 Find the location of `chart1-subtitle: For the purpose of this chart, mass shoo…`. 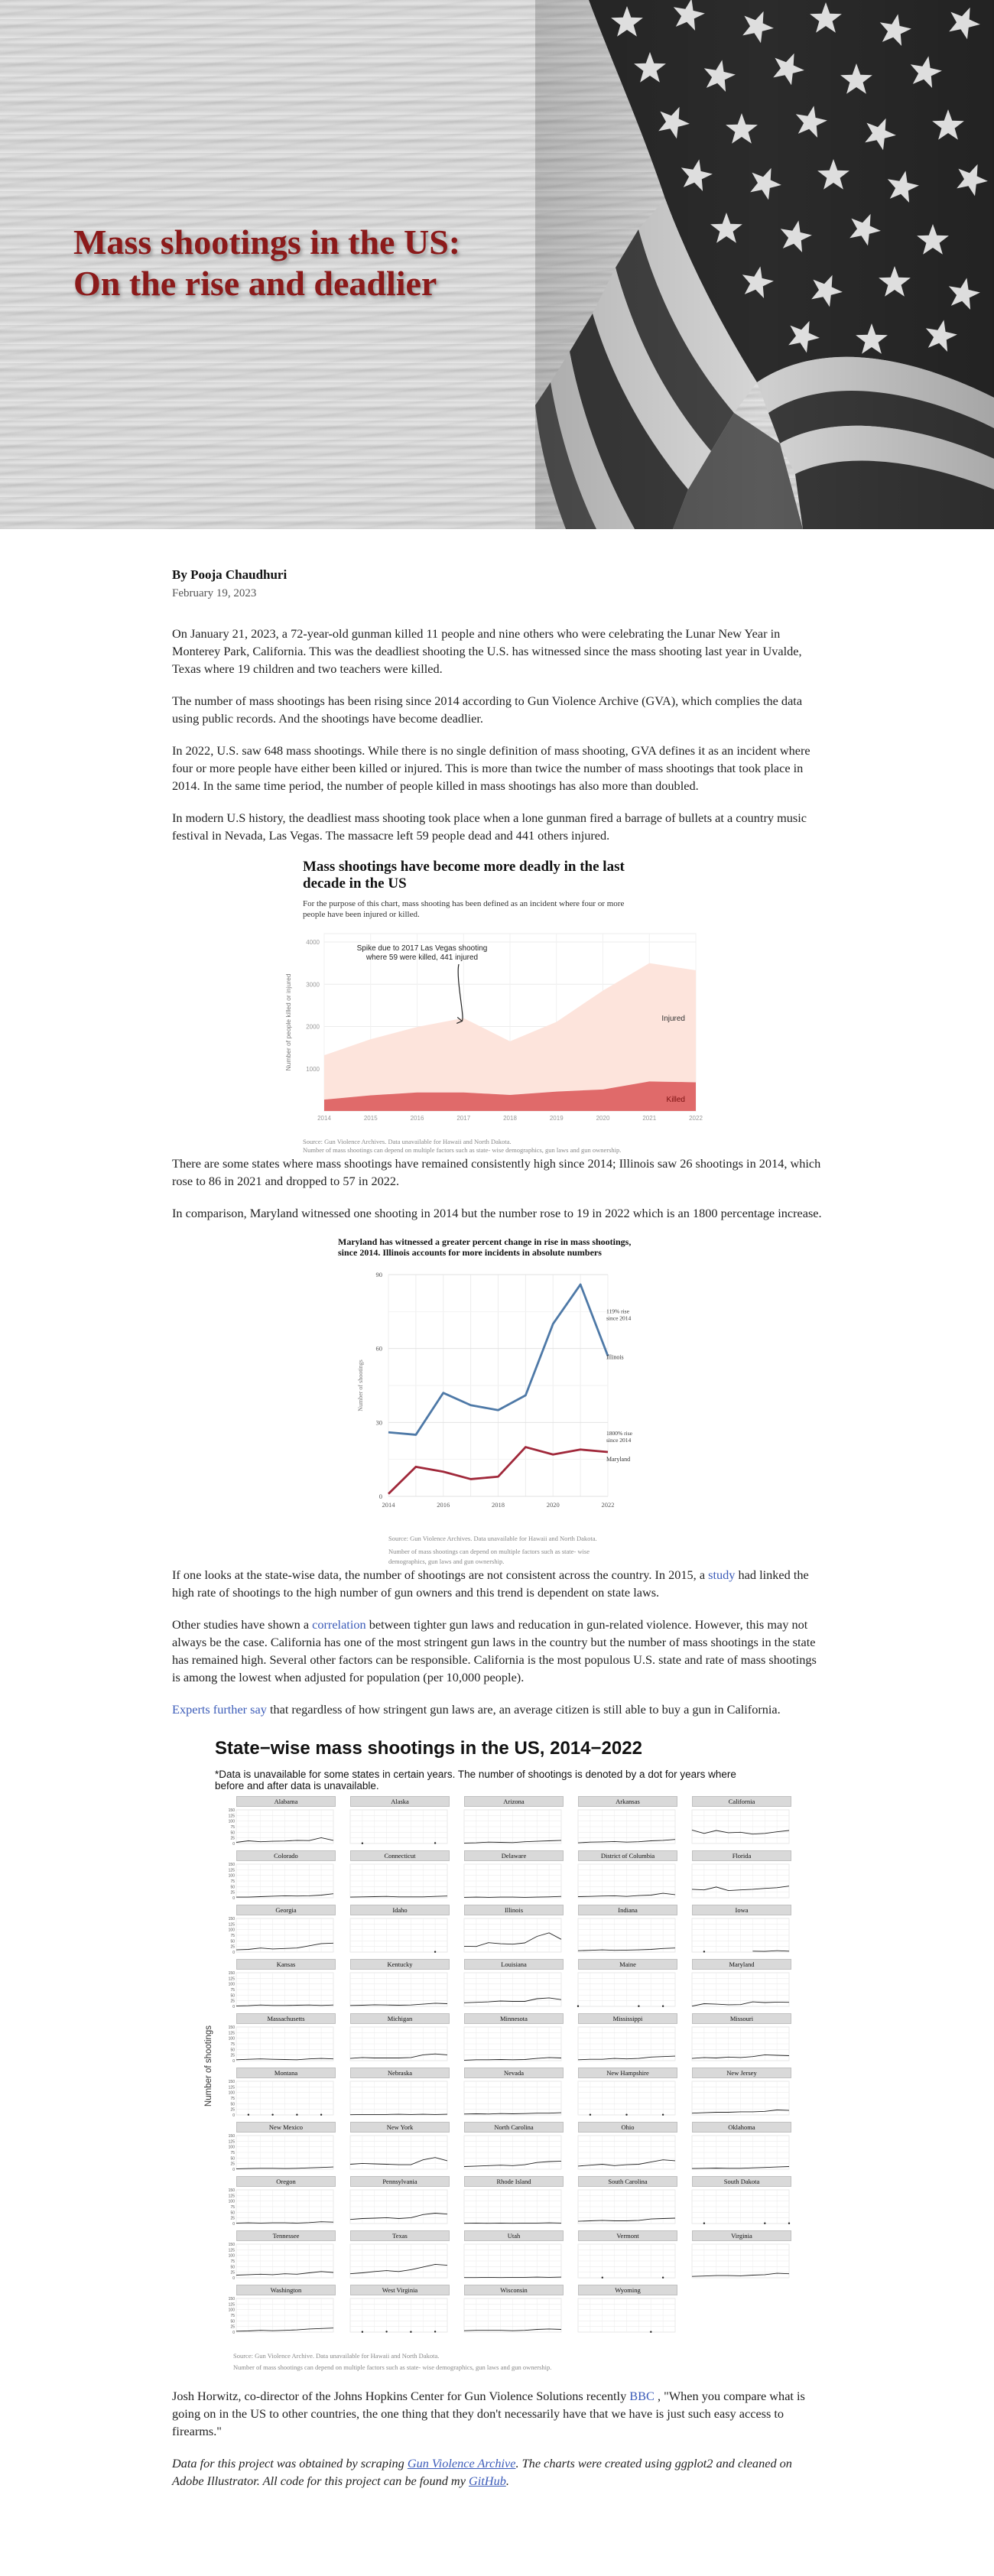

chart1-subtitle: For the purpose of this chart, mass shoo… is located at coordinates (464, 909).